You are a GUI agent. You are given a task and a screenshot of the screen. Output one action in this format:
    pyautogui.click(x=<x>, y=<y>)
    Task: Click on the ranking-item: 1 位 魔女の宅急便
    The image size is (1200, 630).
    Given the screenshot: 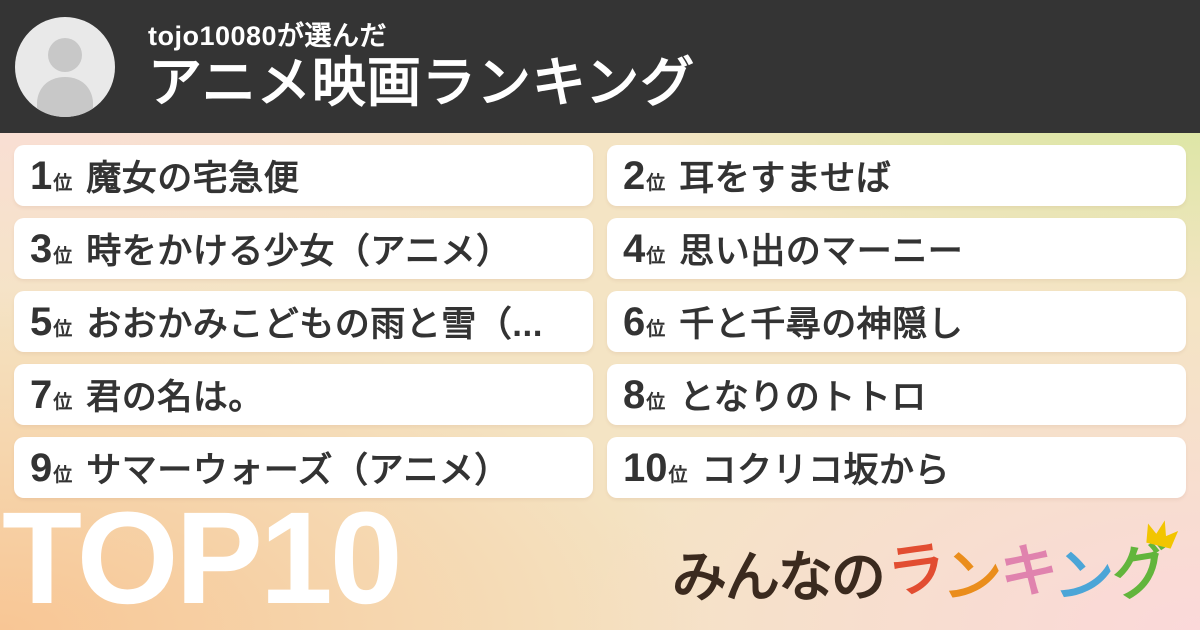 What is the action you would take?
    pyautogui.click(x=303, y=175)
    